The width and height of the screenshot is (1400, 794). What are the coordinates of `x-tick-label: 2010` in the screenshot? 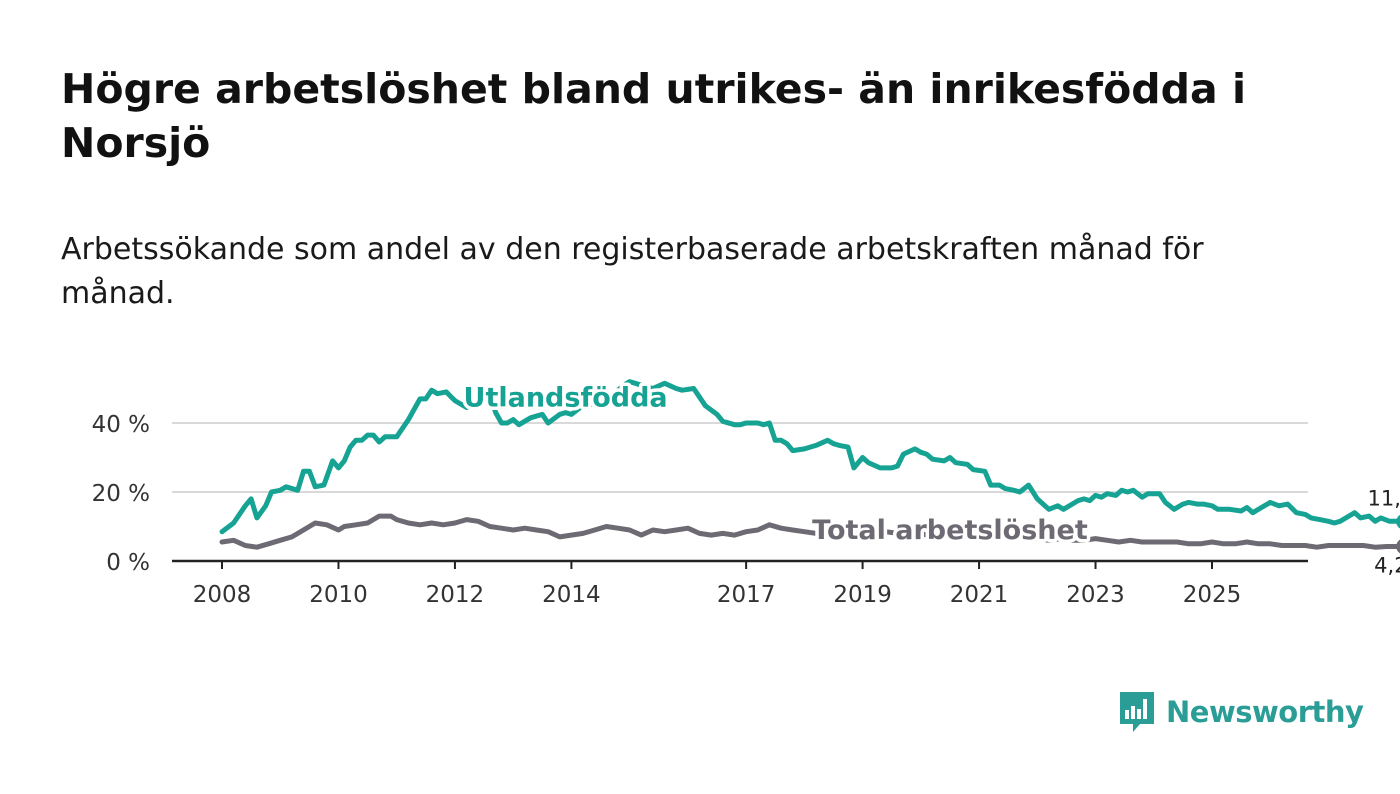 It's located at (338, 595).